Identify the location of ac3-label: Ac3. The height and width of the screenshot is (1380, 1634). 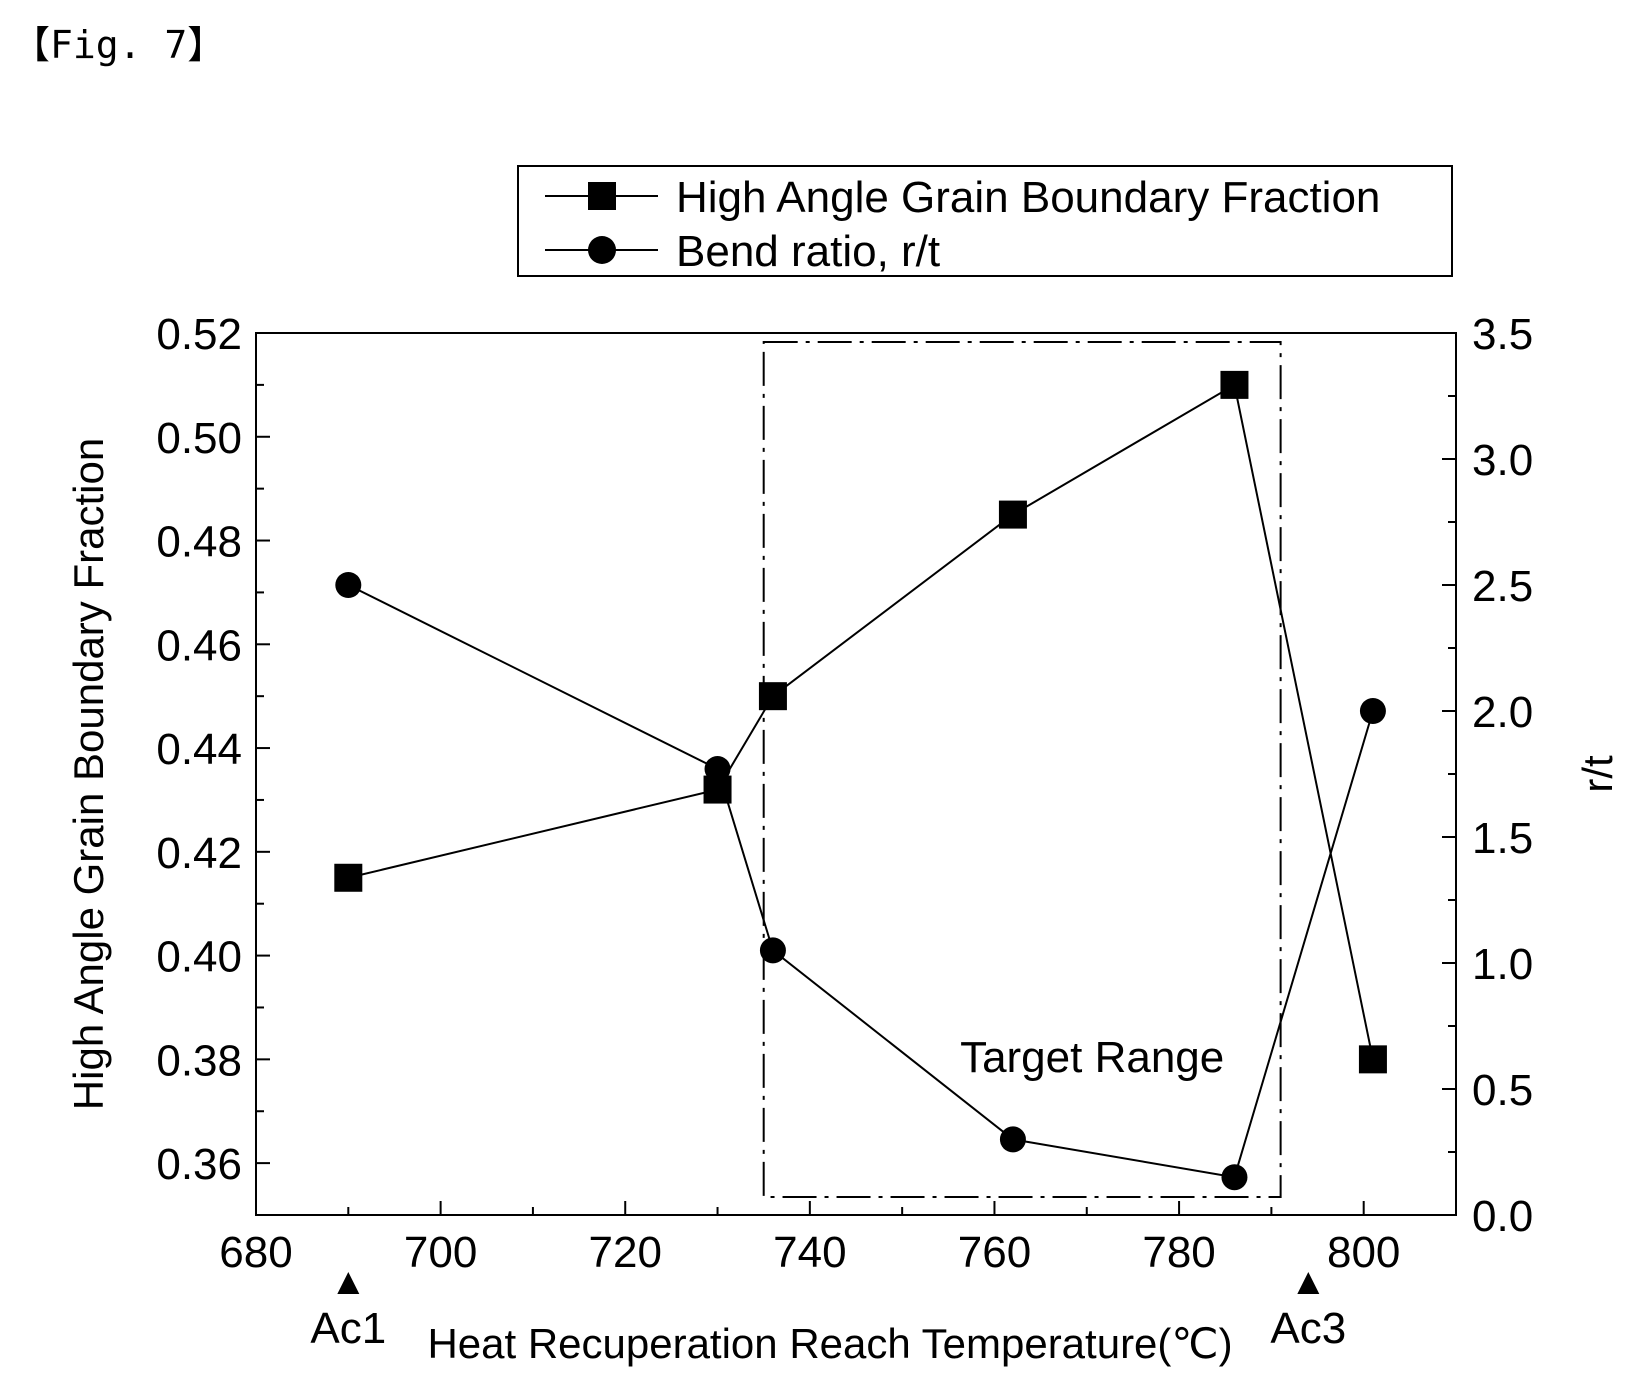
(1308, 1328).